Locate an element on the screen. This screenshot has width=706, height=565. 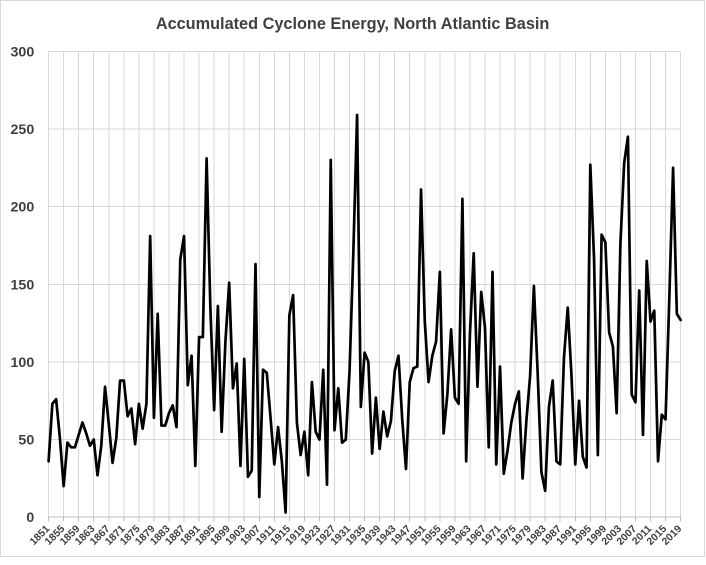
svg-text: 100 is located at coordinates (23, 362).